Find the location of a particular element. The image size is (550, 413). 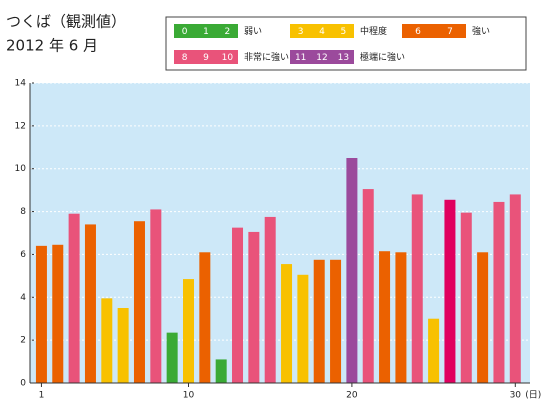

y-tick-label: 4 is located at coordinates (23, 298).